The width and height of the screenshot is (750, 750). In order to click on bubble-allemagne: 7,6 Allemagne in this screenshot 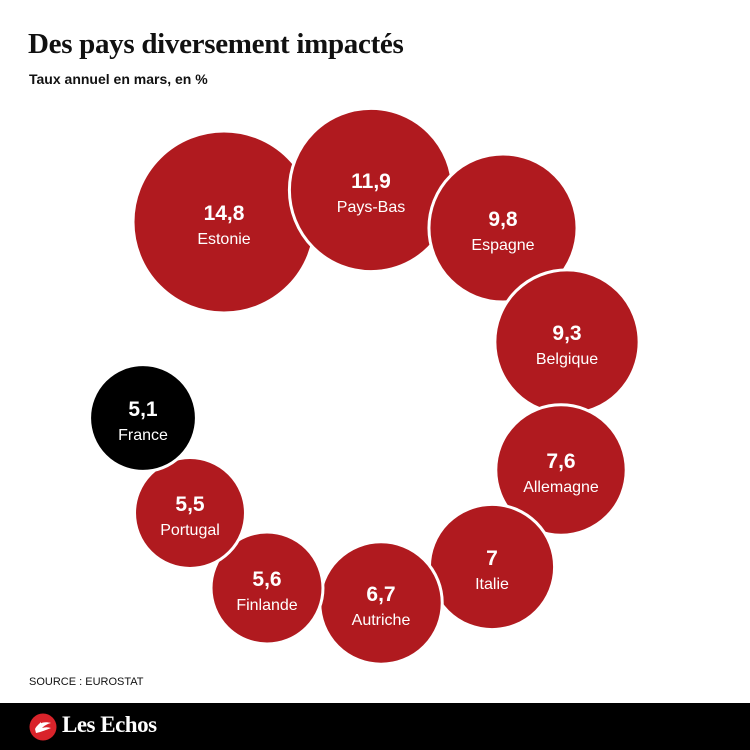, I will do `click(561, 470)`.